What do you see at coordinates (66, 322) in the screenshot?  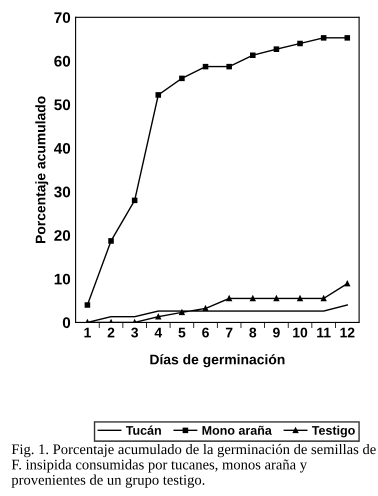 I see `y-tick-label: 0` at bounding box center [66, 322].